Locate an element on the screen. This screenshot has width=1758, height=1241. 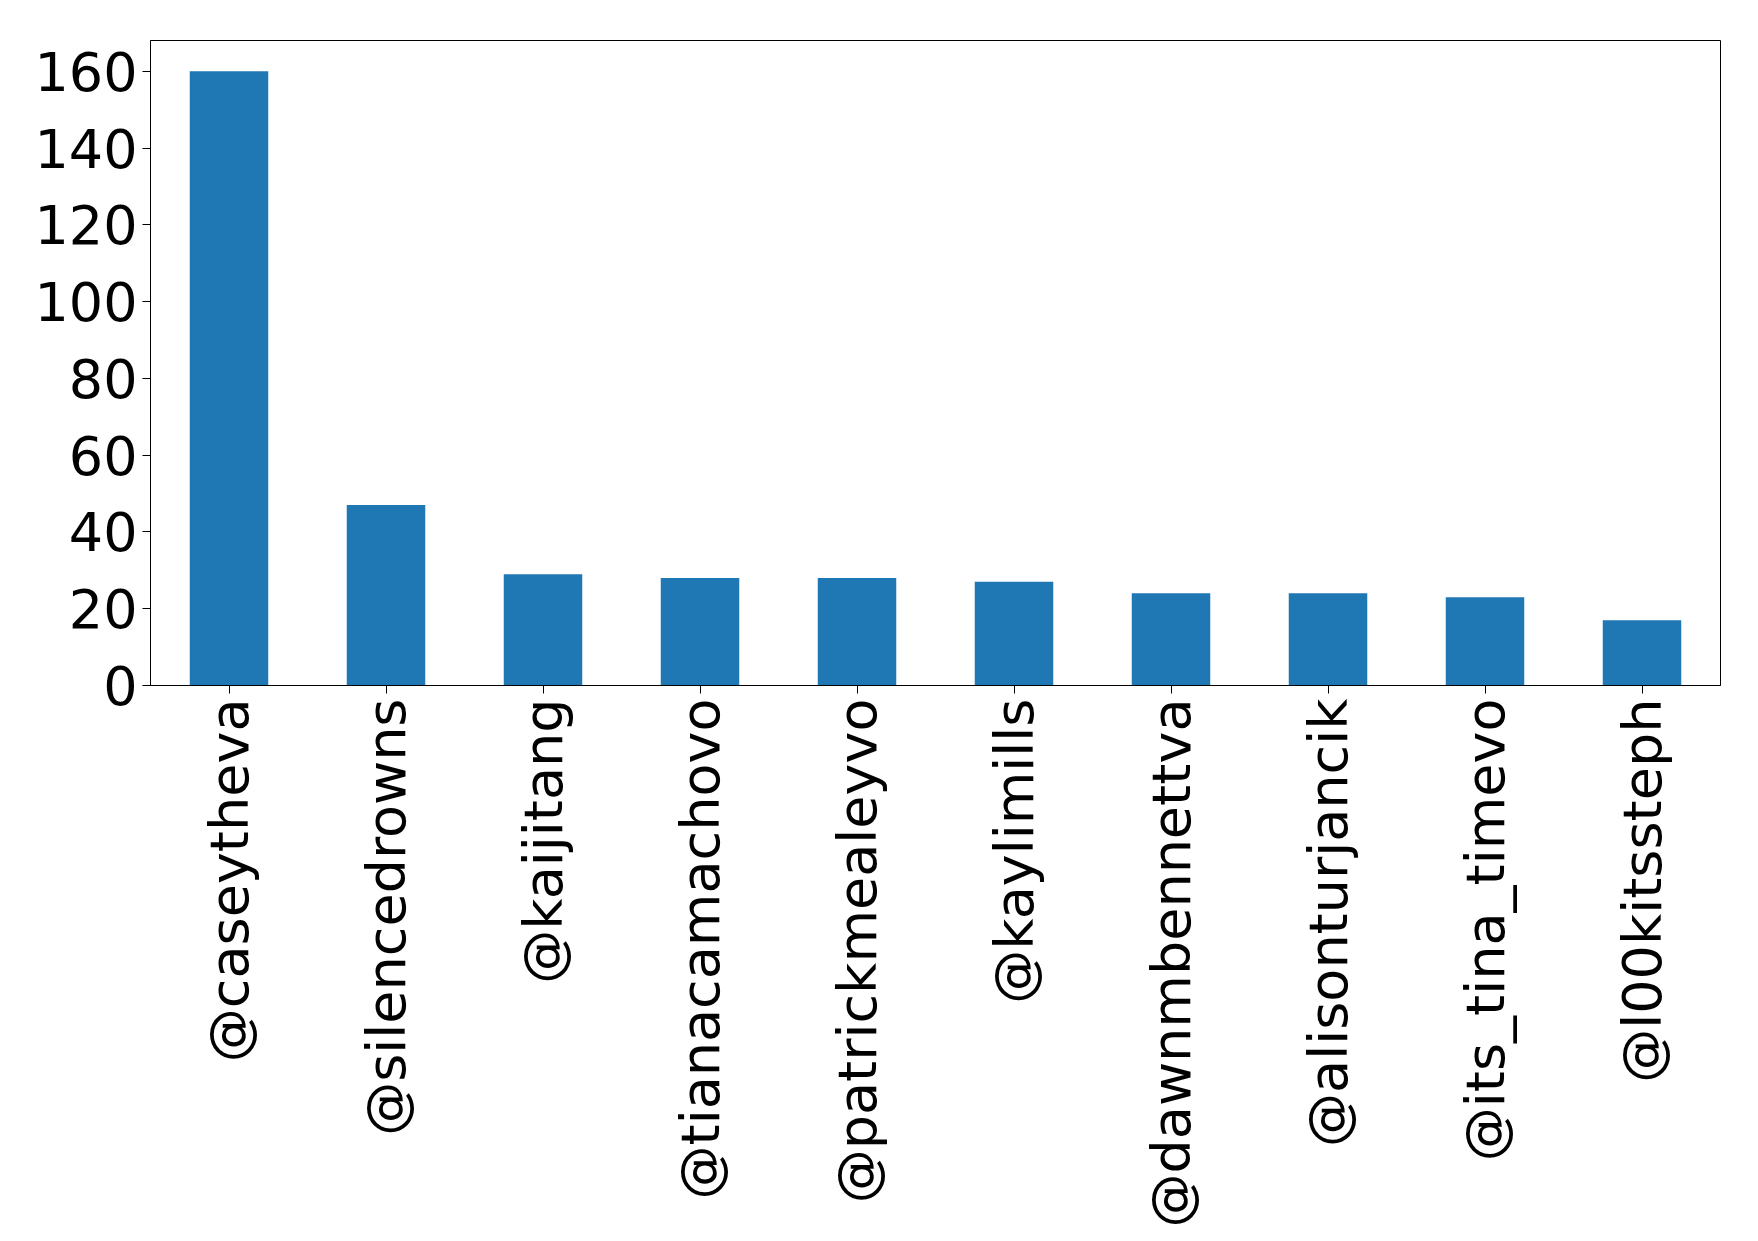
x-tick-label: @silencedrowns is located at coordinates (386, 917).